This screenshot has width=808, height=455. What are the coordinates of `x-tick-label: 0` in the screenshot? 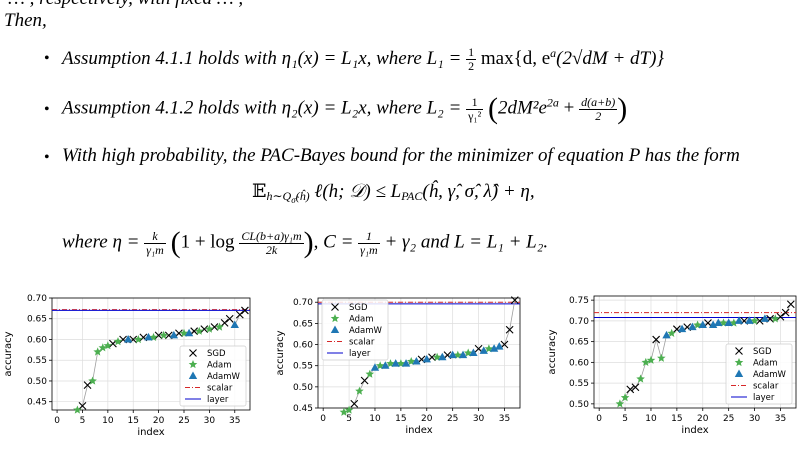 It's located at (323, 419).